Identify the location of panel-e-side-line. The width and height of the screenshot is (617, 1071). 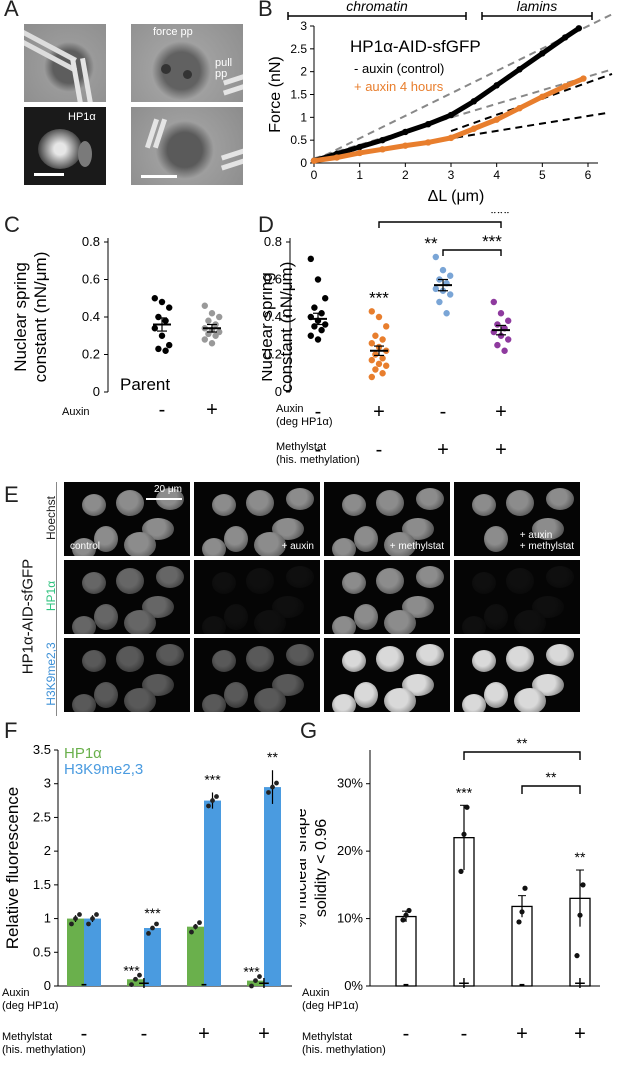
(56, 599).